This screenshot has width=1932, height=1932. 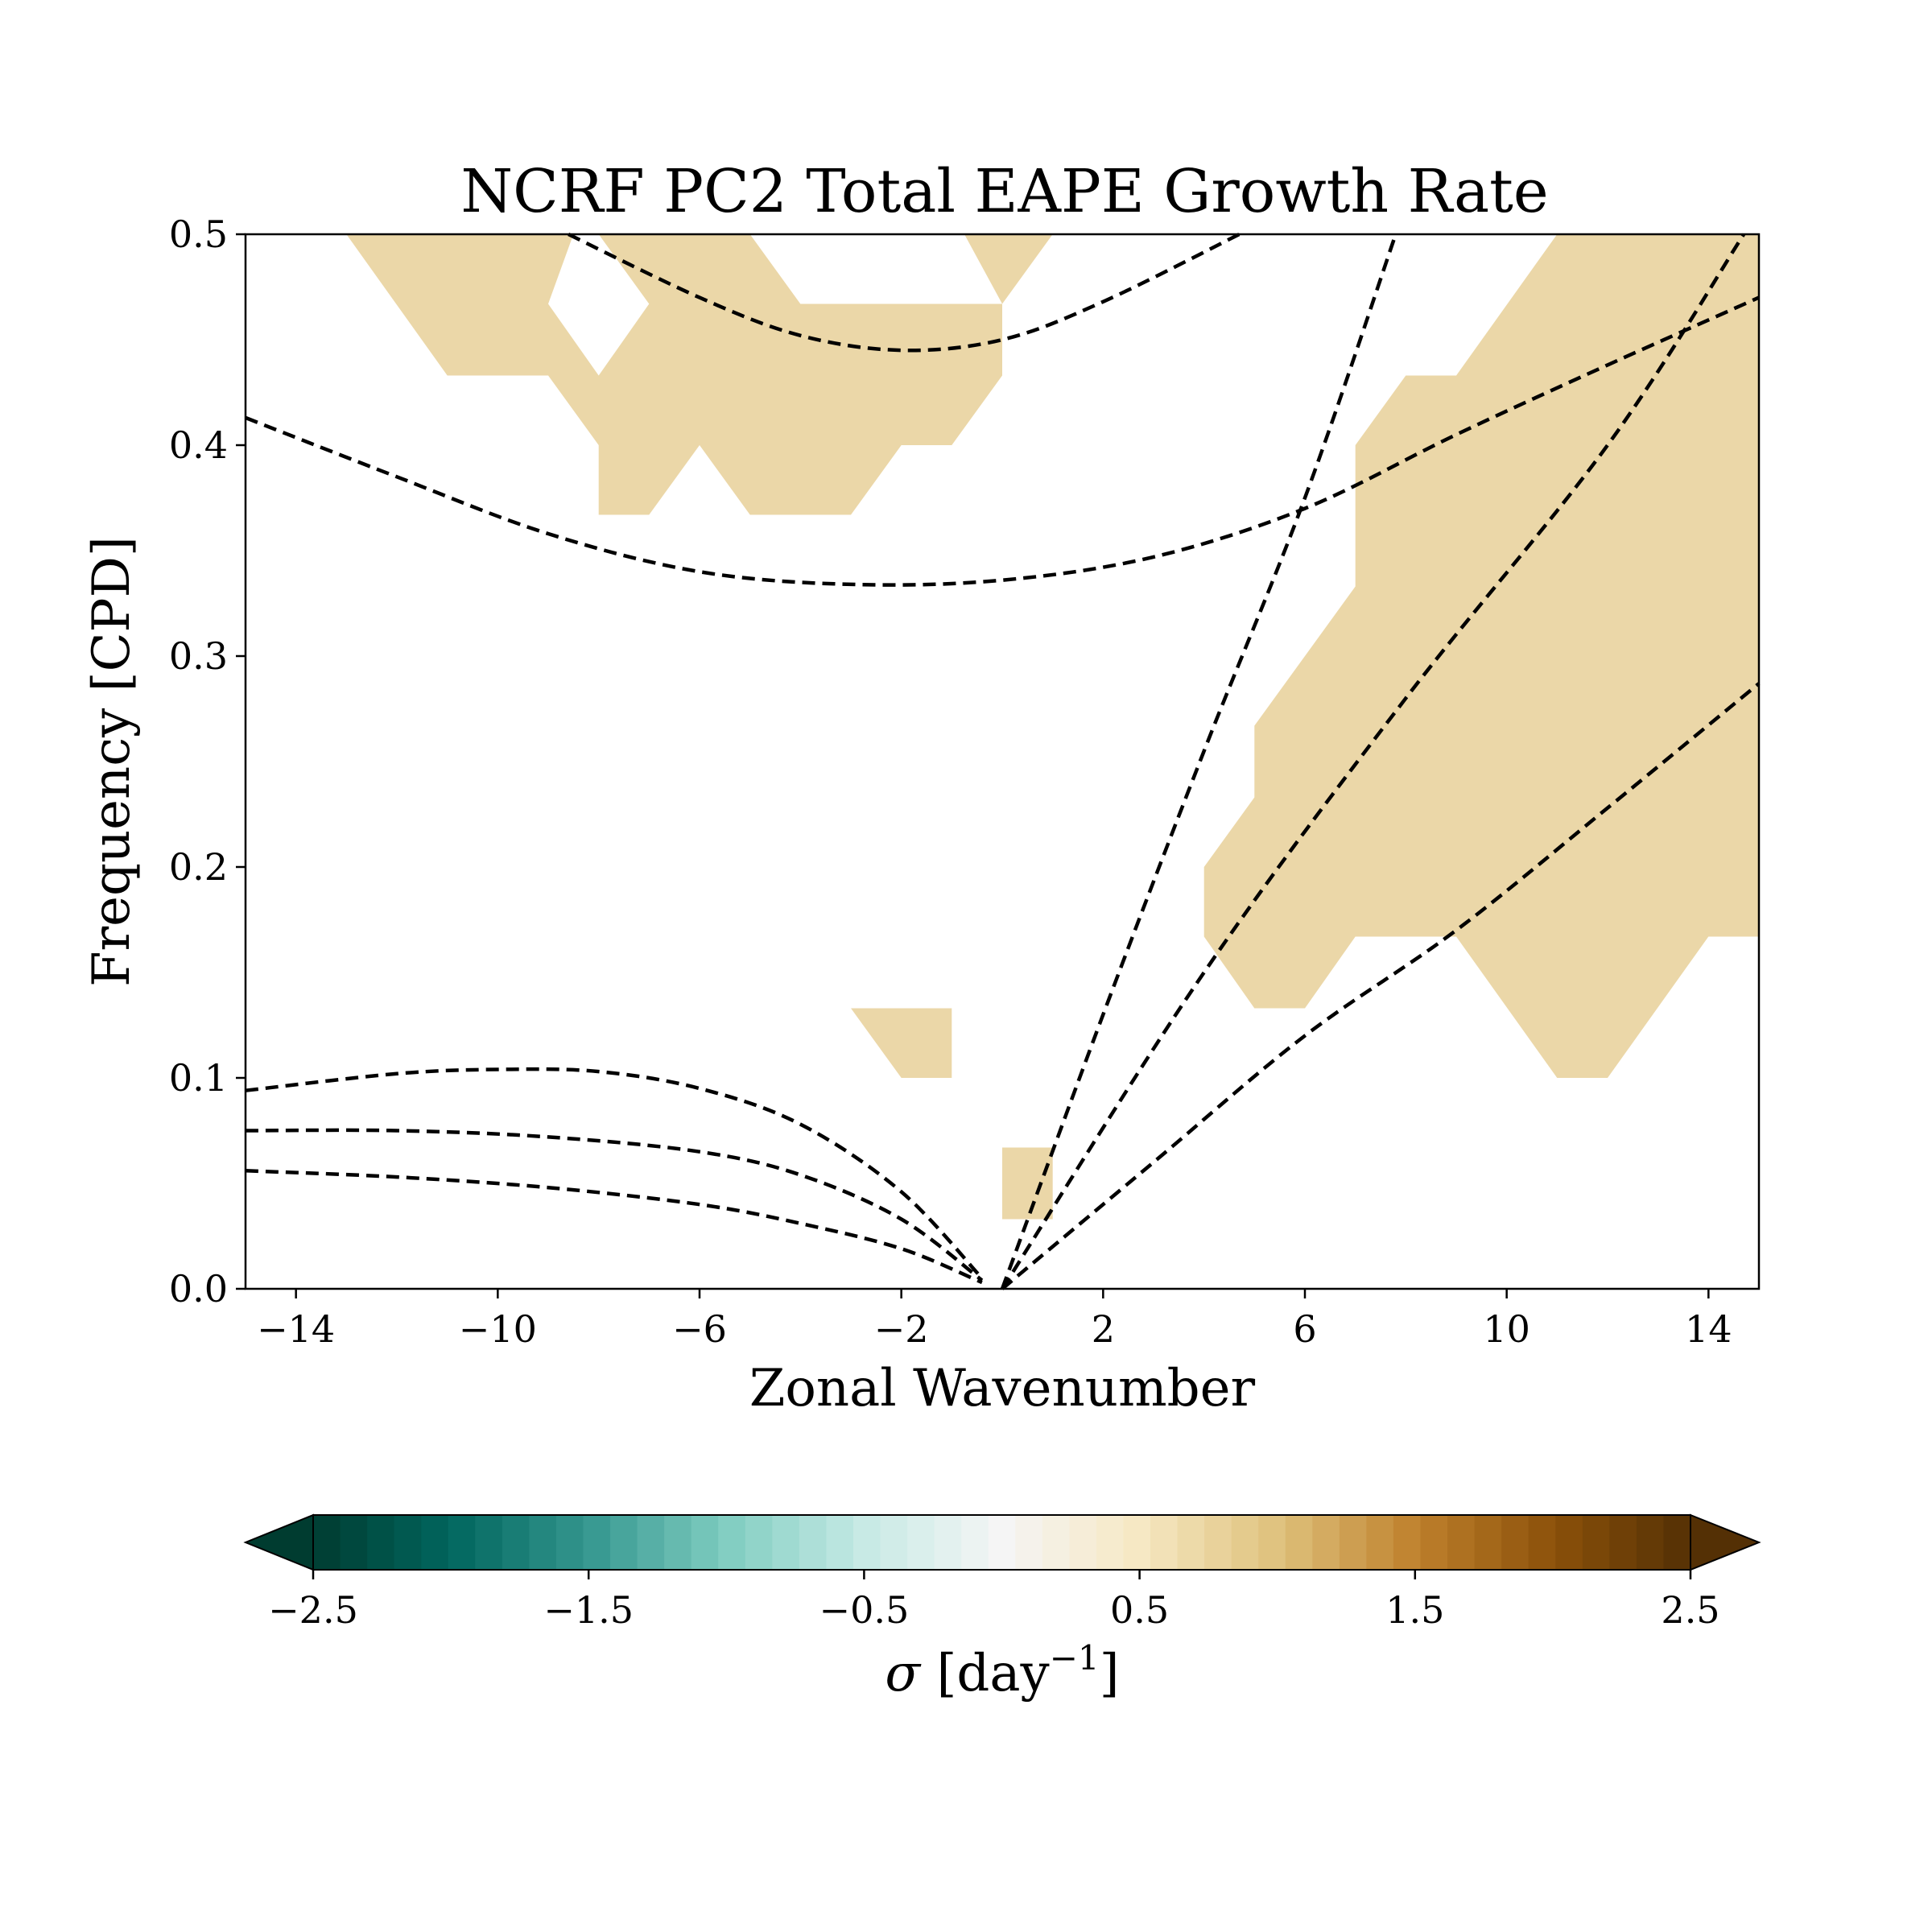 I want to click on colorbar-tick-label: 2.5, so click(x=1690, y=1610).